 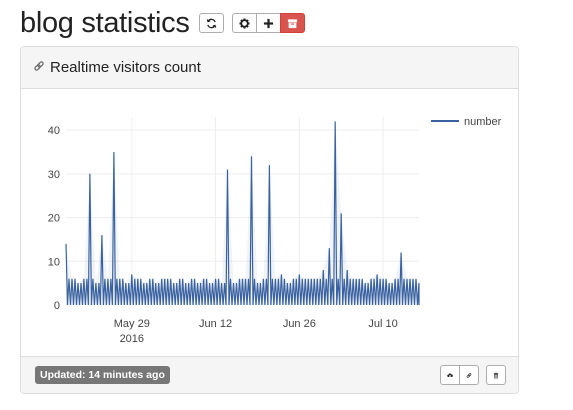 What do you see at coordinates (102, 375) in the screenshot?
I see `updated-badge: Updated: 14 minutes ago` at bounding box center [102, 375].